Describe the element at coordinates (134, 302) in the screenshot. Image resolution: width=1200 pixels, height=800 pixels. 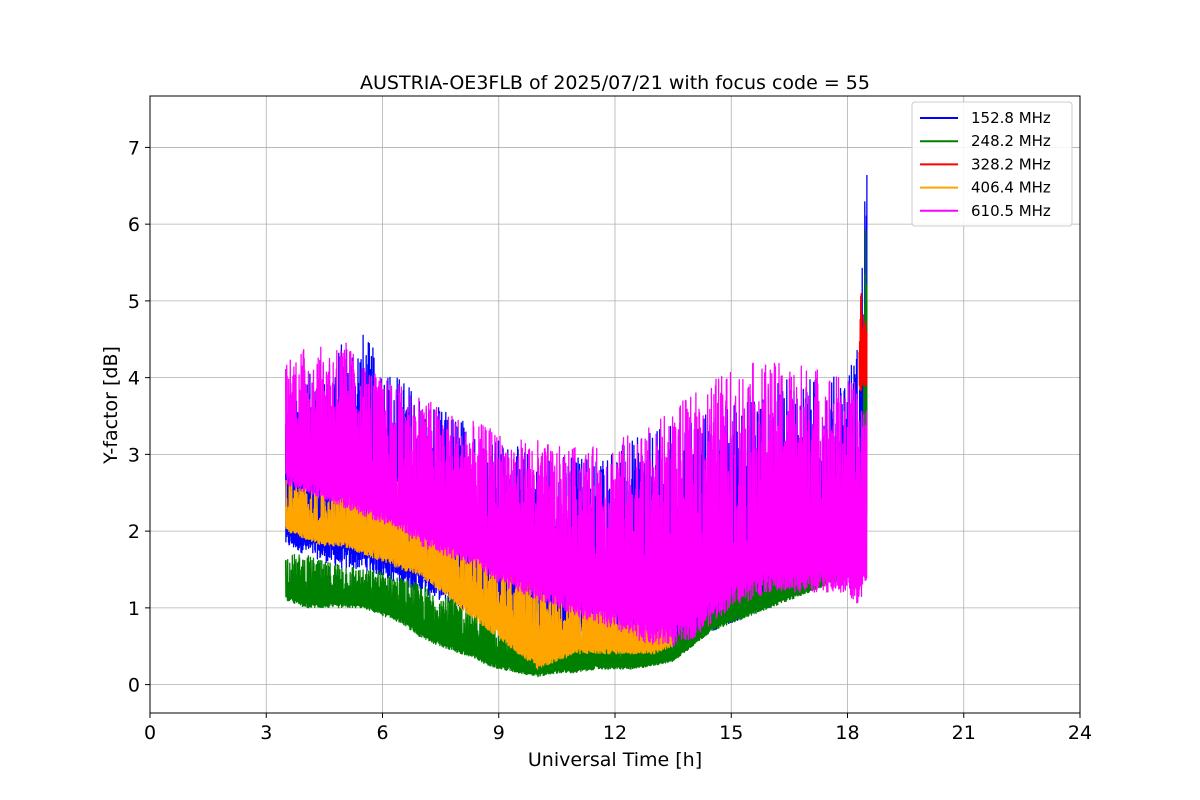
I see `y-tick-label: 5` at that location.